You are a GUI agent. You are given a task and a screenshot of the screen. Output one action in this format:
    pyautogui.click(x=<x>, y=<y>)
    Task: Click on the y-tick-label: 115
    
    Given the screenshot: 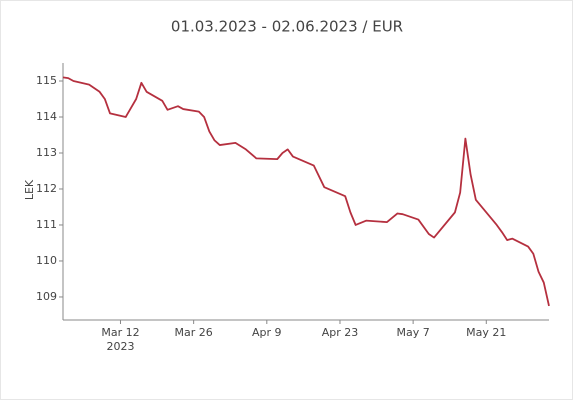 What is the action you would take?
    pyautogui.click(x=46, y=80)
    